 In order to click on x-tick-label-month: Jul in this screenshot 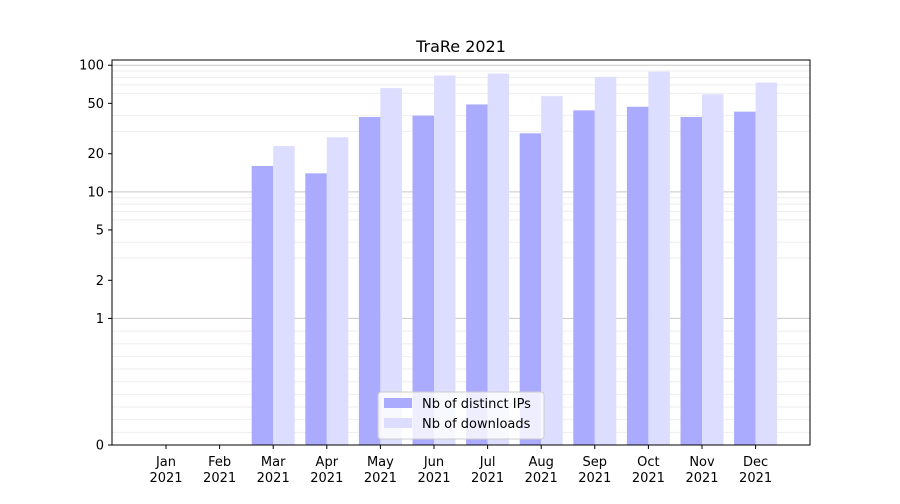, I will do `click(487, 462)`.